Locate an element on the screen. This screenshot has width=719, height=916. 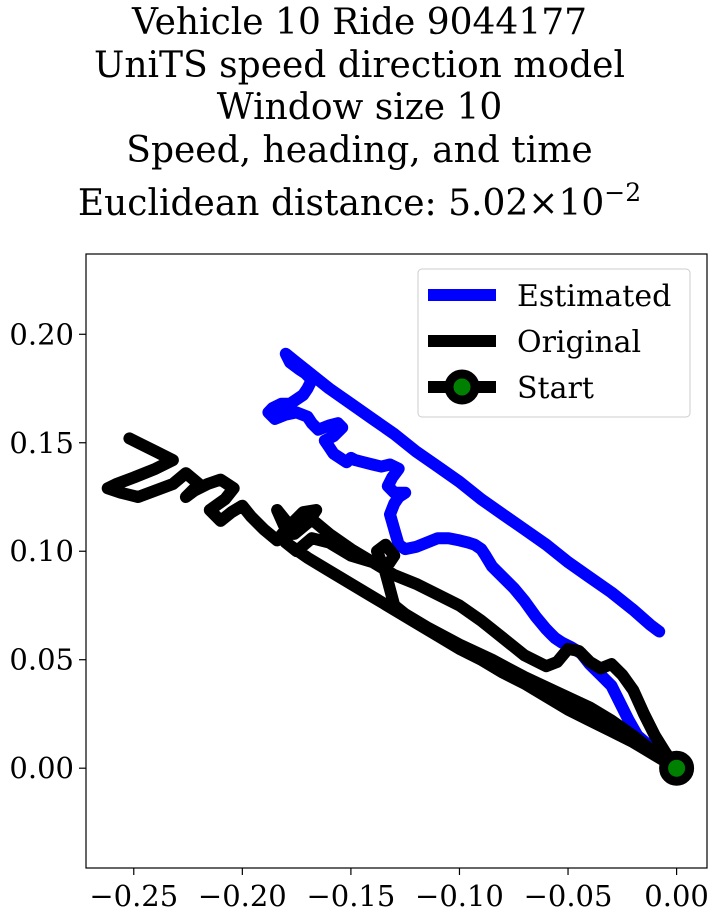
legend-start-marker is located at coordinates (462, 387).